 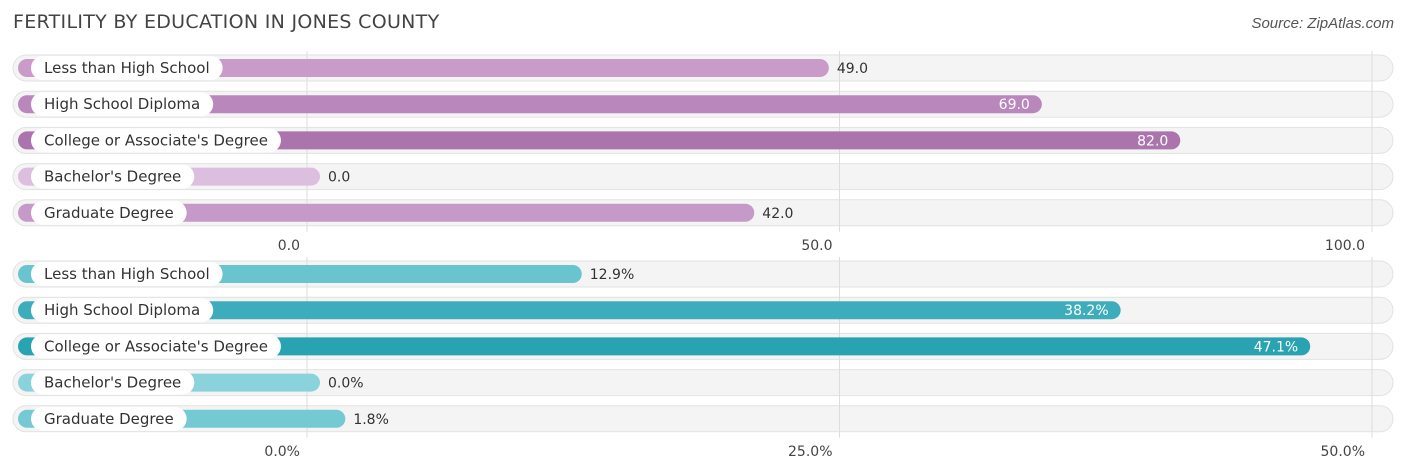 I want to click on value-label: 47.1%, so click(x=1276, y=347).